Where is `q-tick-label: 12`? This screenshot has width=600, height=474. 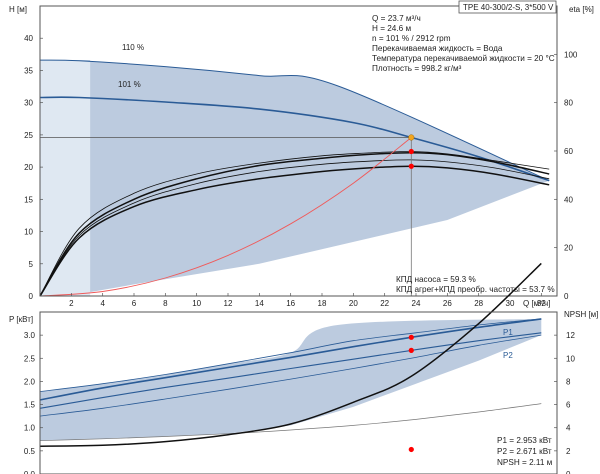
q-tick-label: 12 is located at coordinates (228, 303).